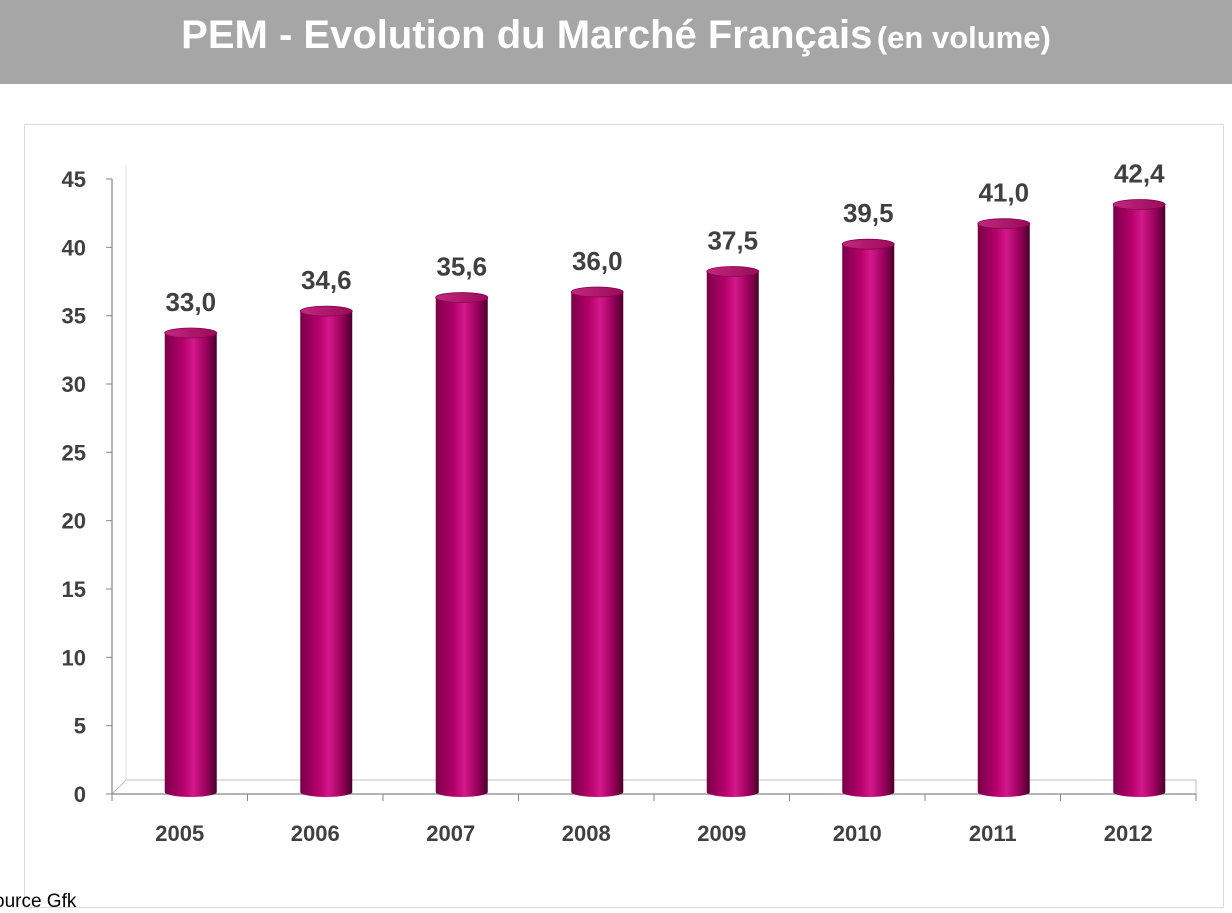 This screenshot has height=913, width=1232. I want to click on y-tick-label: 45, so click(74, 179).